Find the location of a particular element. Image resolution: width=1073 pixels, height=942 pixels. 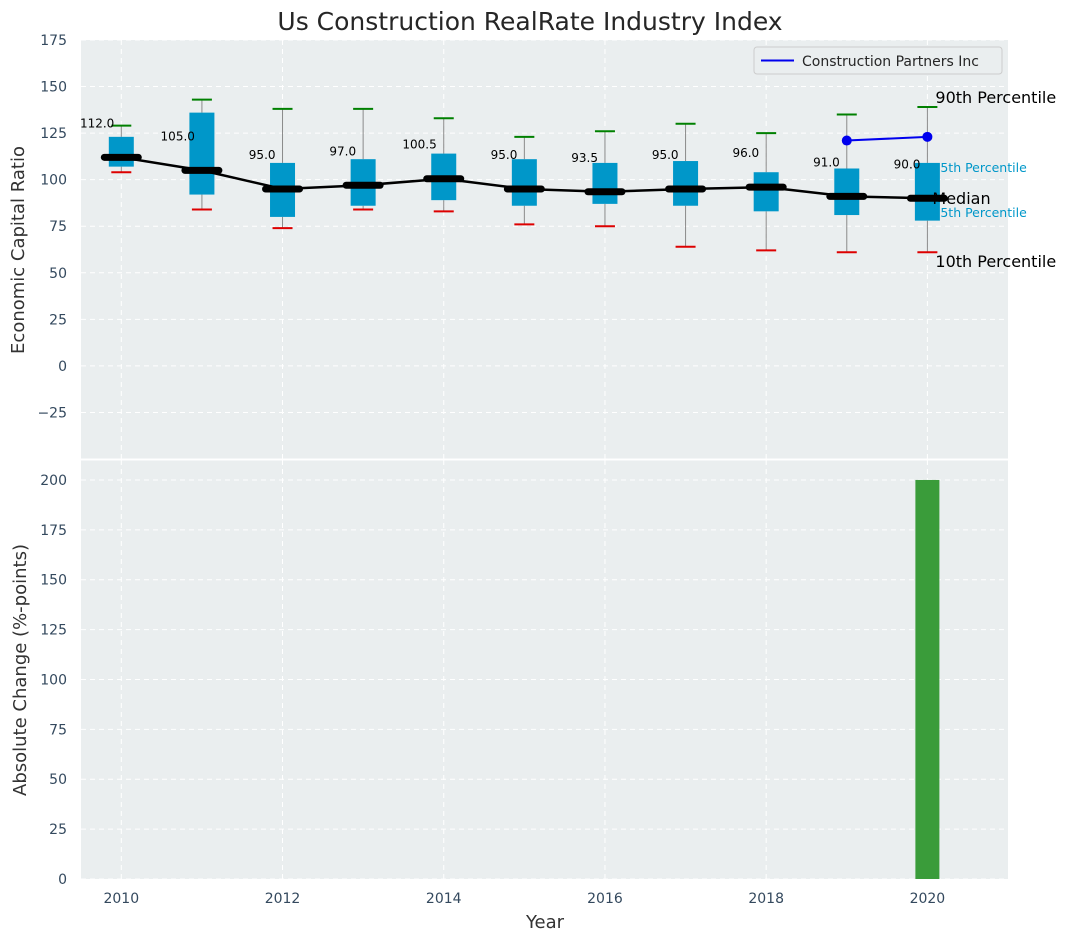

top-y-tick-label: 50 is located at coordinates (58, 274).